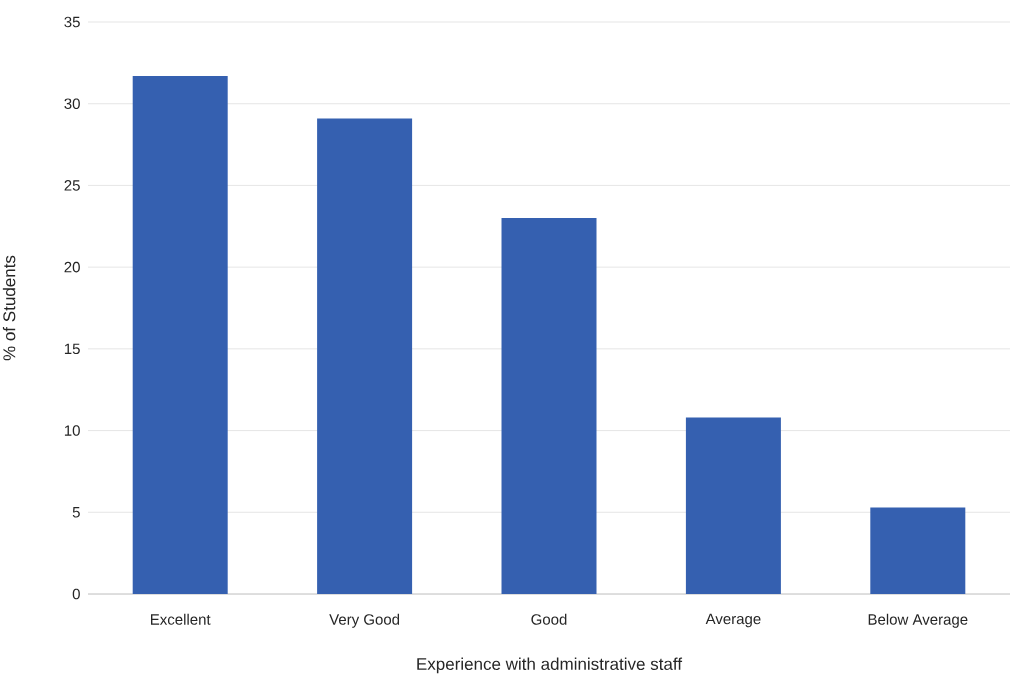  What do you see at coordinates (550, 665) in the screenshot?
I see `x-axis-title: Experience with administrative staff` at bounding box center [550, 665].